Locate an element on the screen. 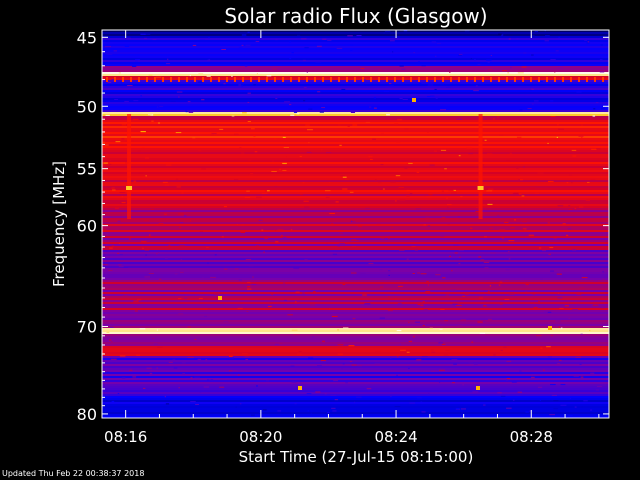  x-axis-label: Start Time (27-Jul-15 08:15:00) is located at coordinates (356, 457).